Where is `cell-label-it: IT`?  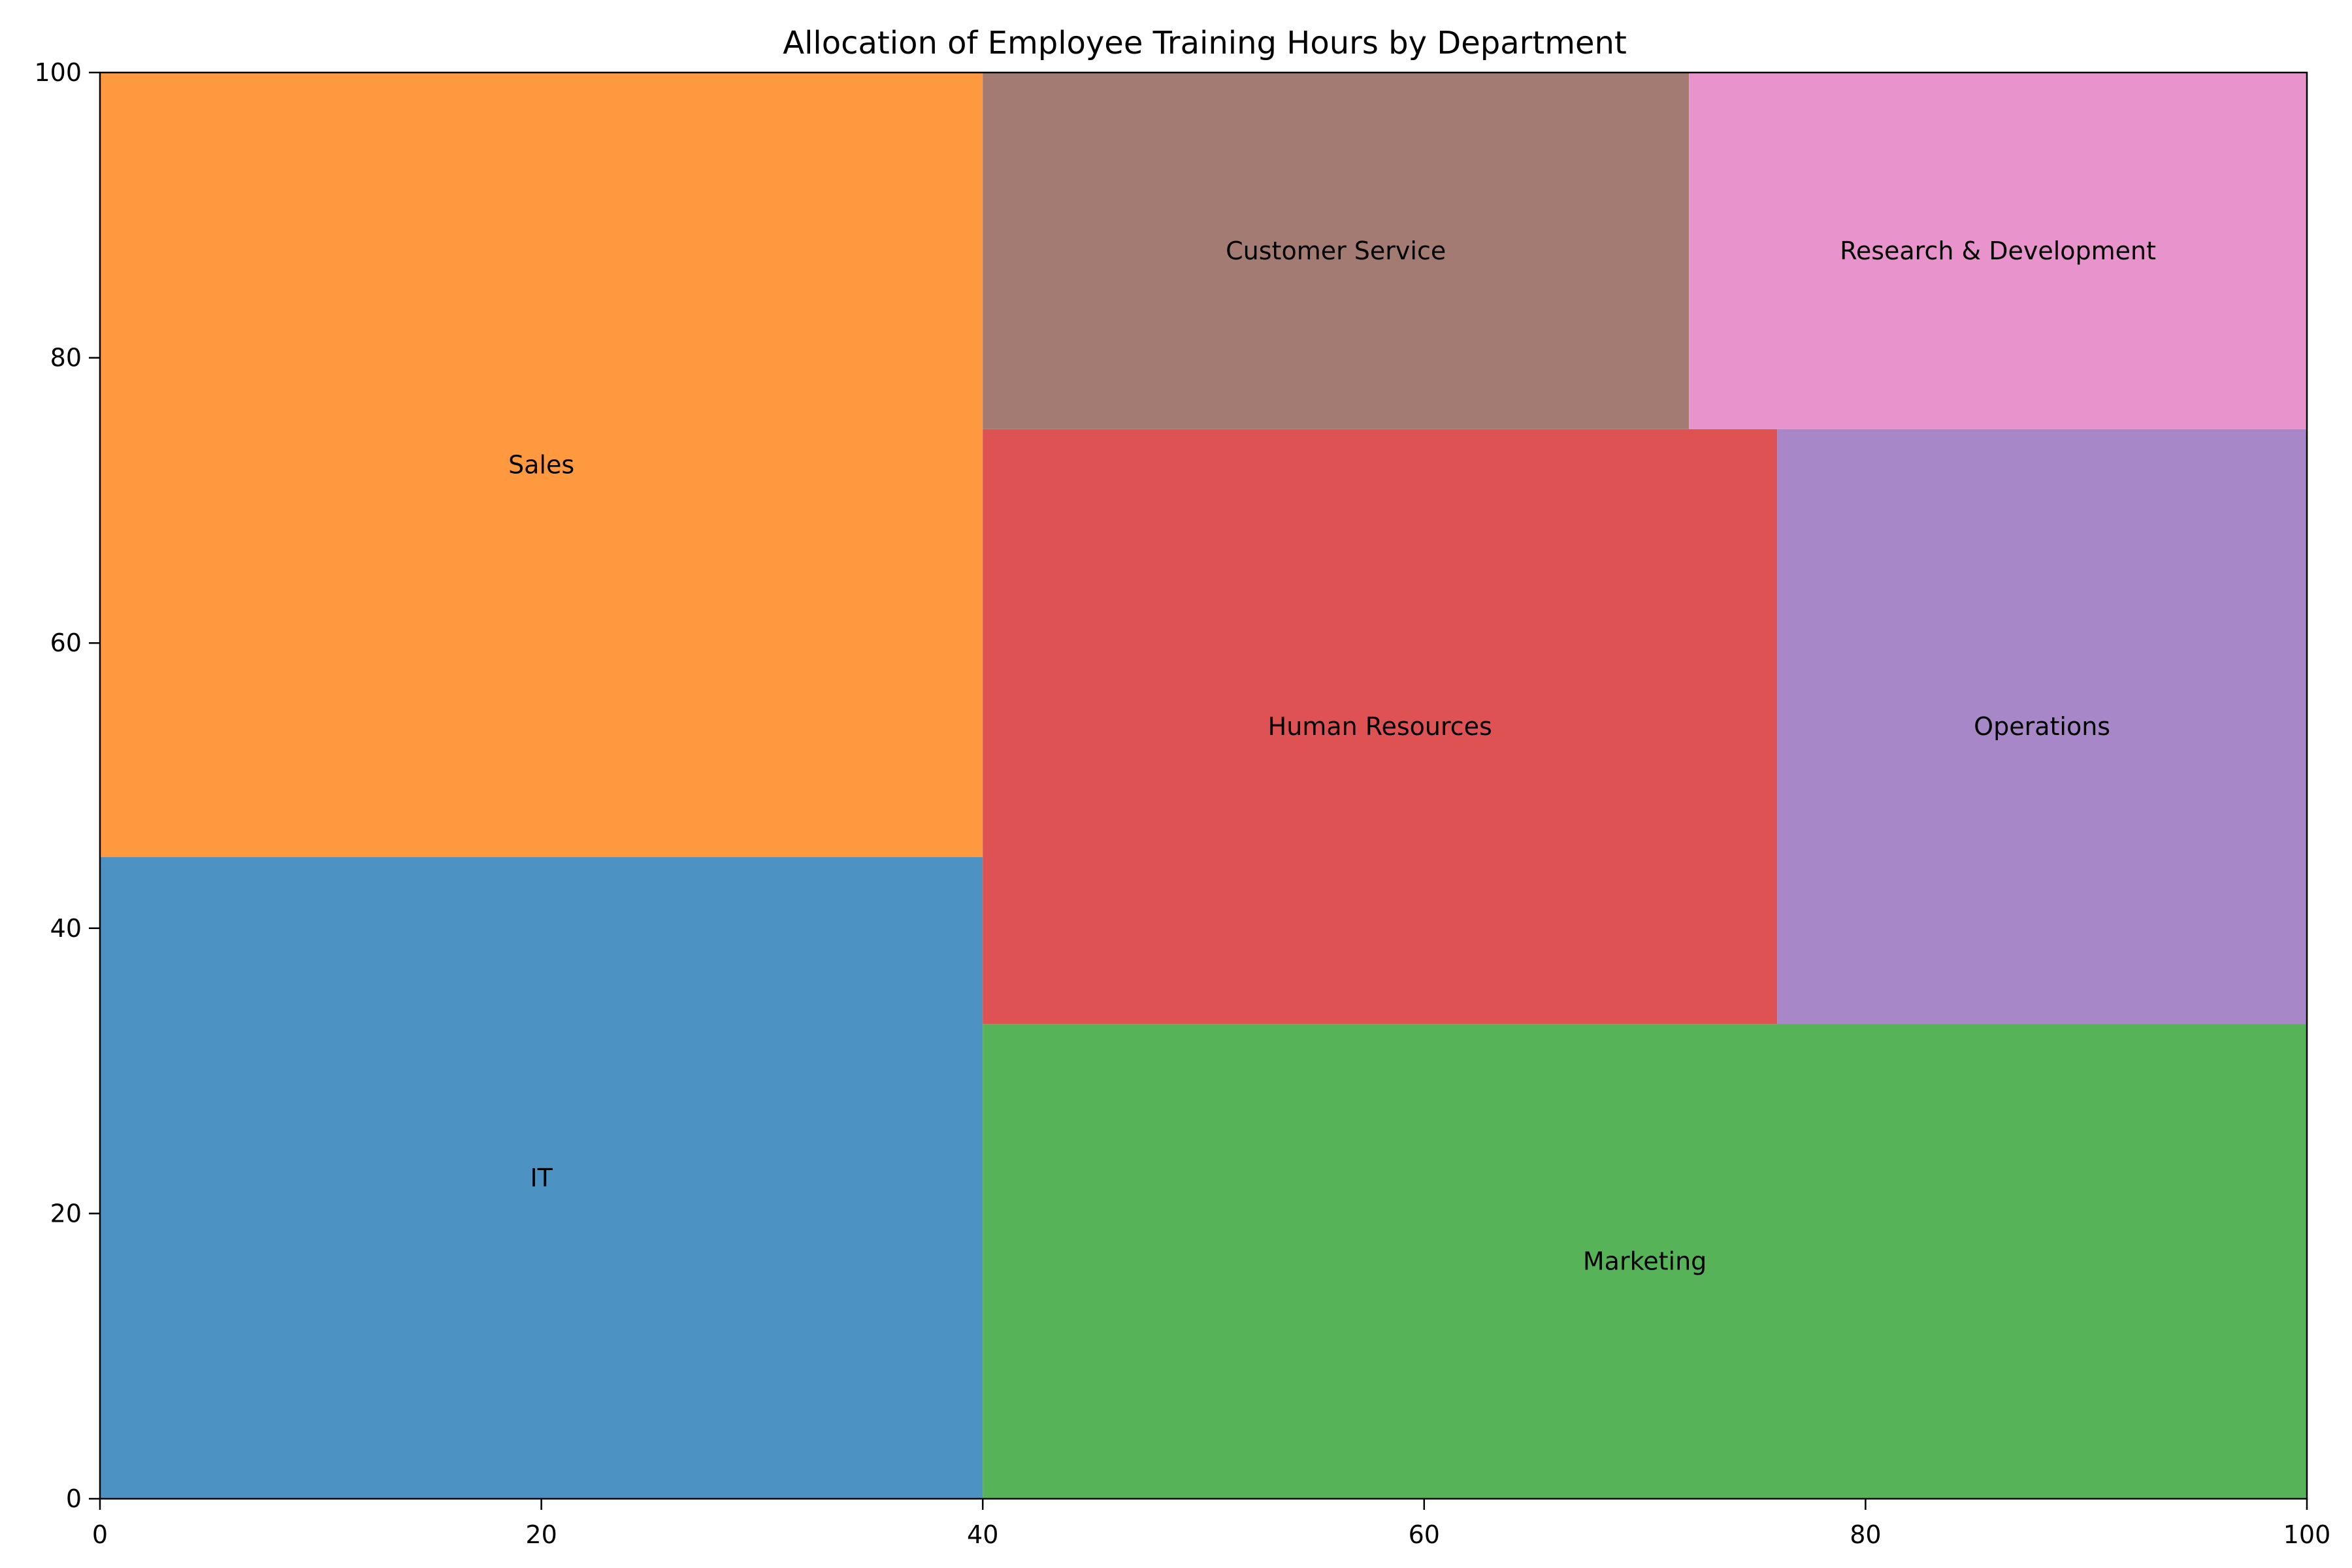
cell-label-it: IT is located at coordinates (541, 1178).